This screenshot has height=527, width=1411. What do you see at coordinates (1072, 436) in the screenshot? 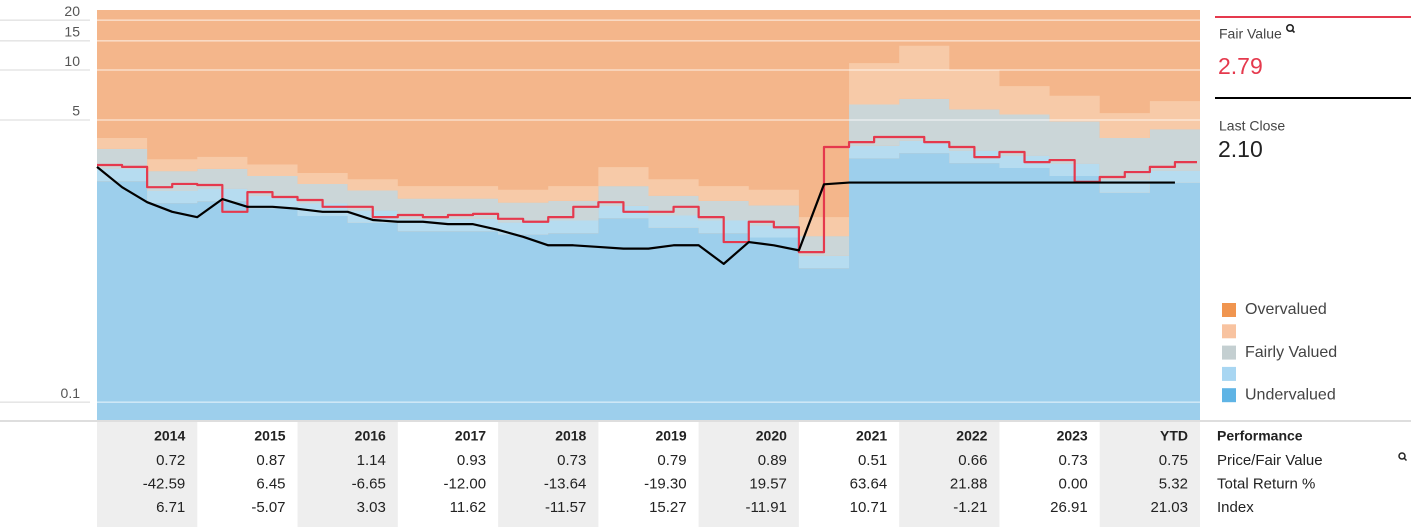
I see `table-header: 2023` at bounding box center [1072, 436].